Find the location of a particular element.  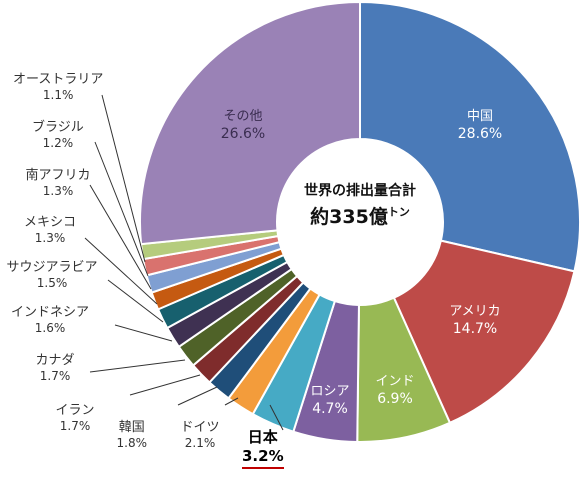

outside-label-name-5: ドイツ is located at coordinates (200, 427).